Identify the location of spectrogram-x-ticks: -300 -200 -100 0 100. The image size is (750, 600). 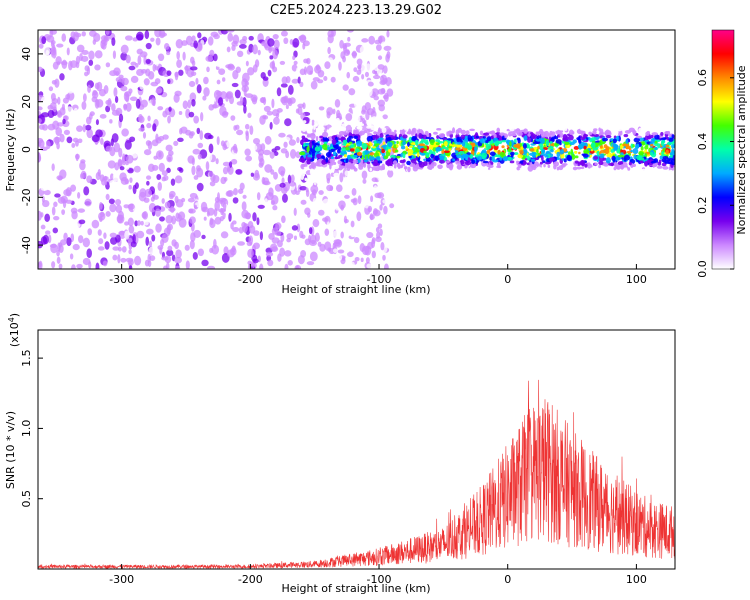
(378, 275).